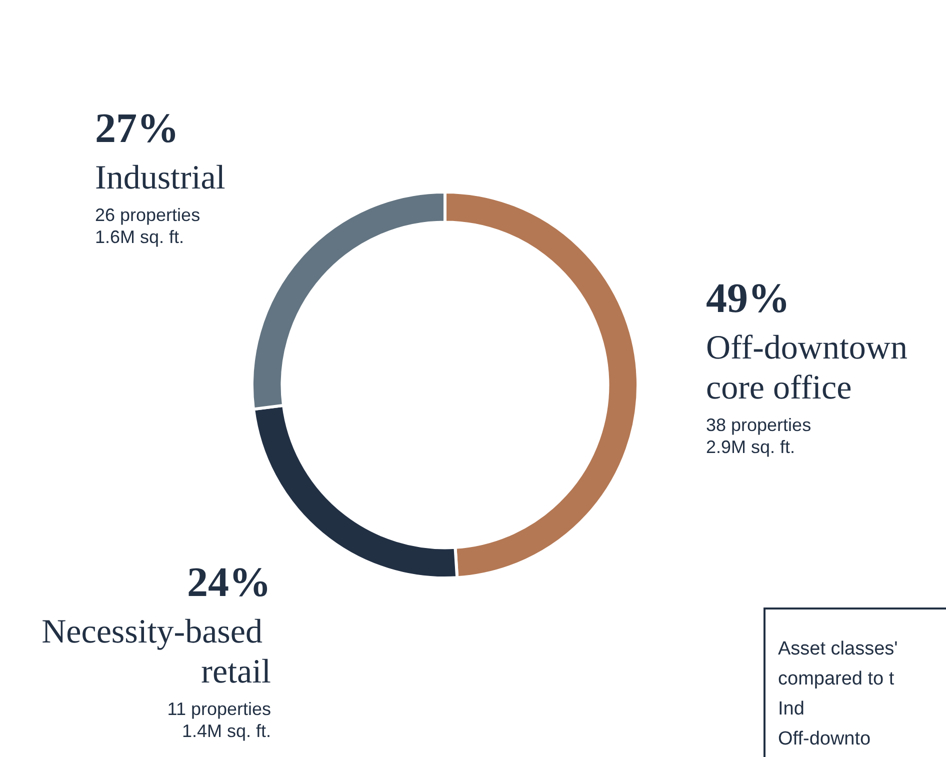 The height and width of the screenshot is (757, 946). Describe the element at coordinates (838, 694) in the screenshot. I see `text: Asset classes' compared to t Ind Off-downto` at that location.